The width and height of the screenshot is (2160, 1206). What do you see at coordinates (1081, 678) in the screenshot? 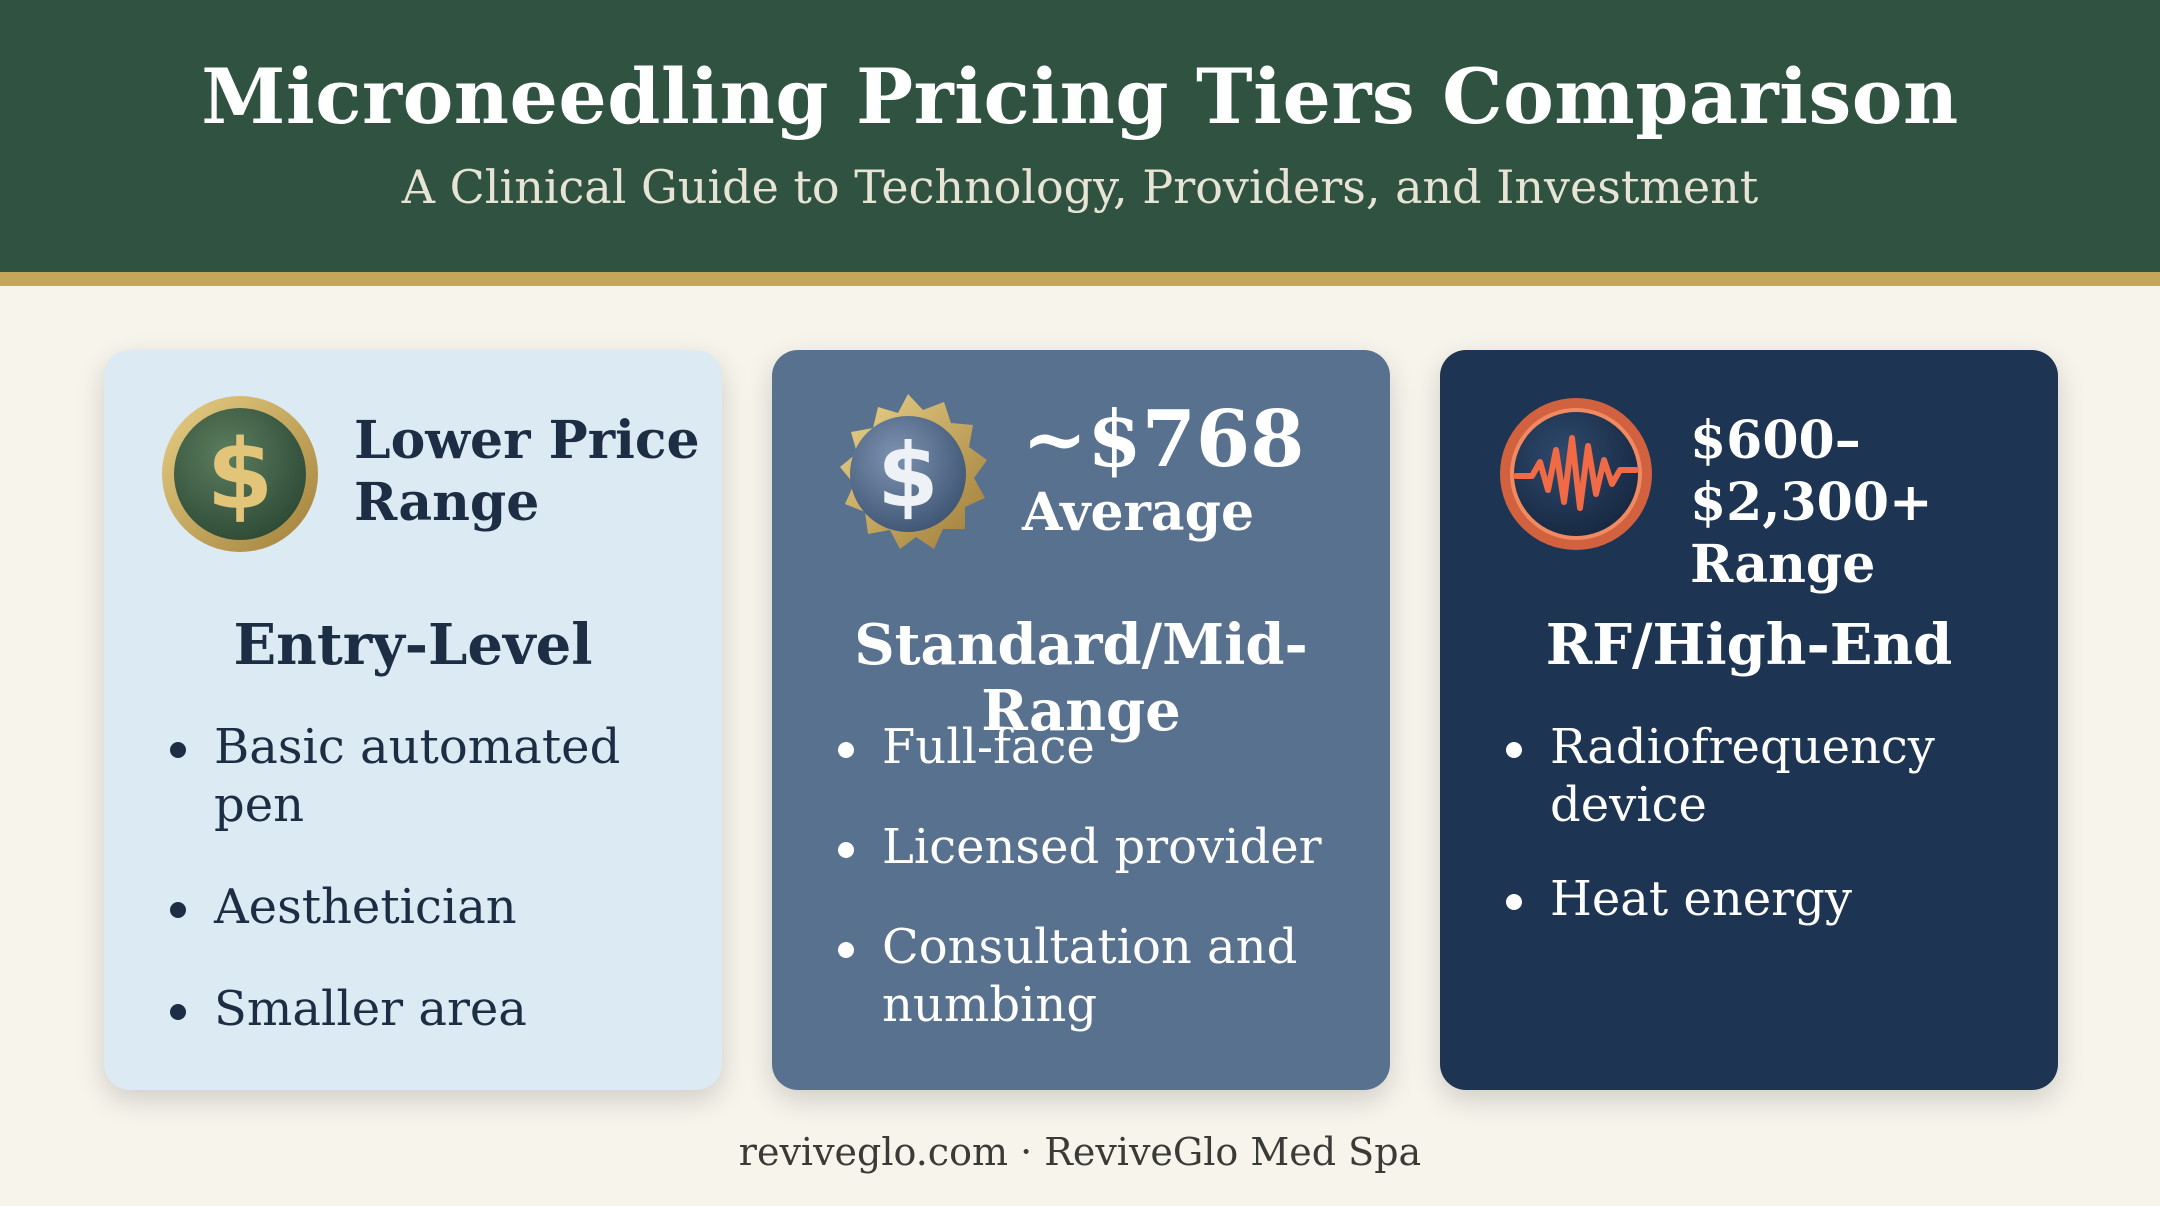
I see `tier-name: Standard/Mid-Range` at bounding box center [1081, 678].